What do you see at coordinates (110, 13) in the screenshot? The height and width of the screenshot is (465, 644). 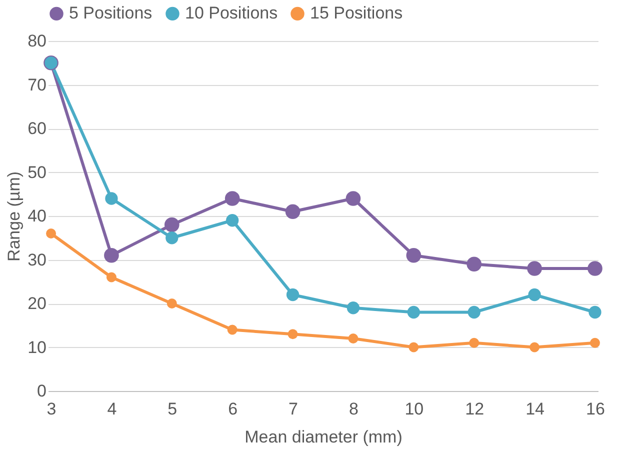 I see `legend-label: 5 Positions` at bounding box center [110, 13].